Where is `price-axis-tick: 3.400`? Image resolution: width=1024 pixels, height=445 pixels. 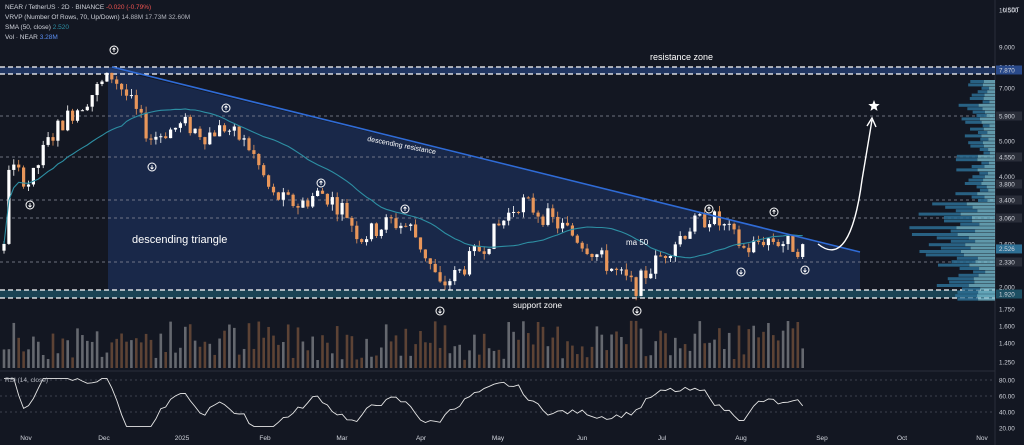 price-axis-tick: 3.400 is located at coordinates (1007, 200).